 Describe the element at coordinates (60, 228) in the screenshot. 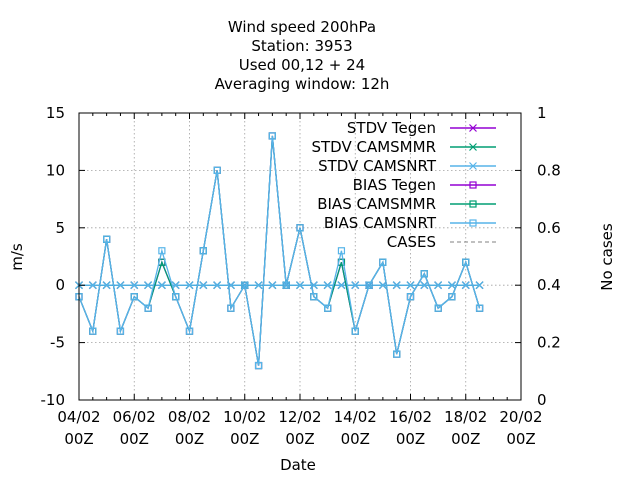

I see `y-tick-label: 5` at that location.